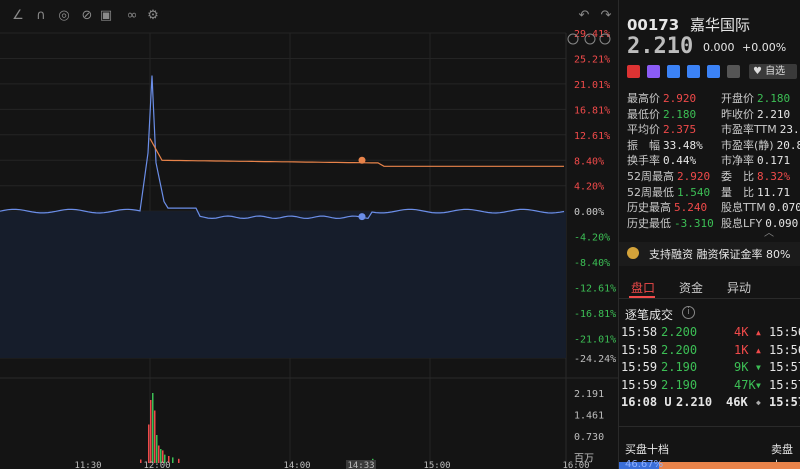  Describe the element at coordinates (710, 367) in the screenshot. I see `tick-row: 15:592.190 9K ▼ 15:57` at that location.